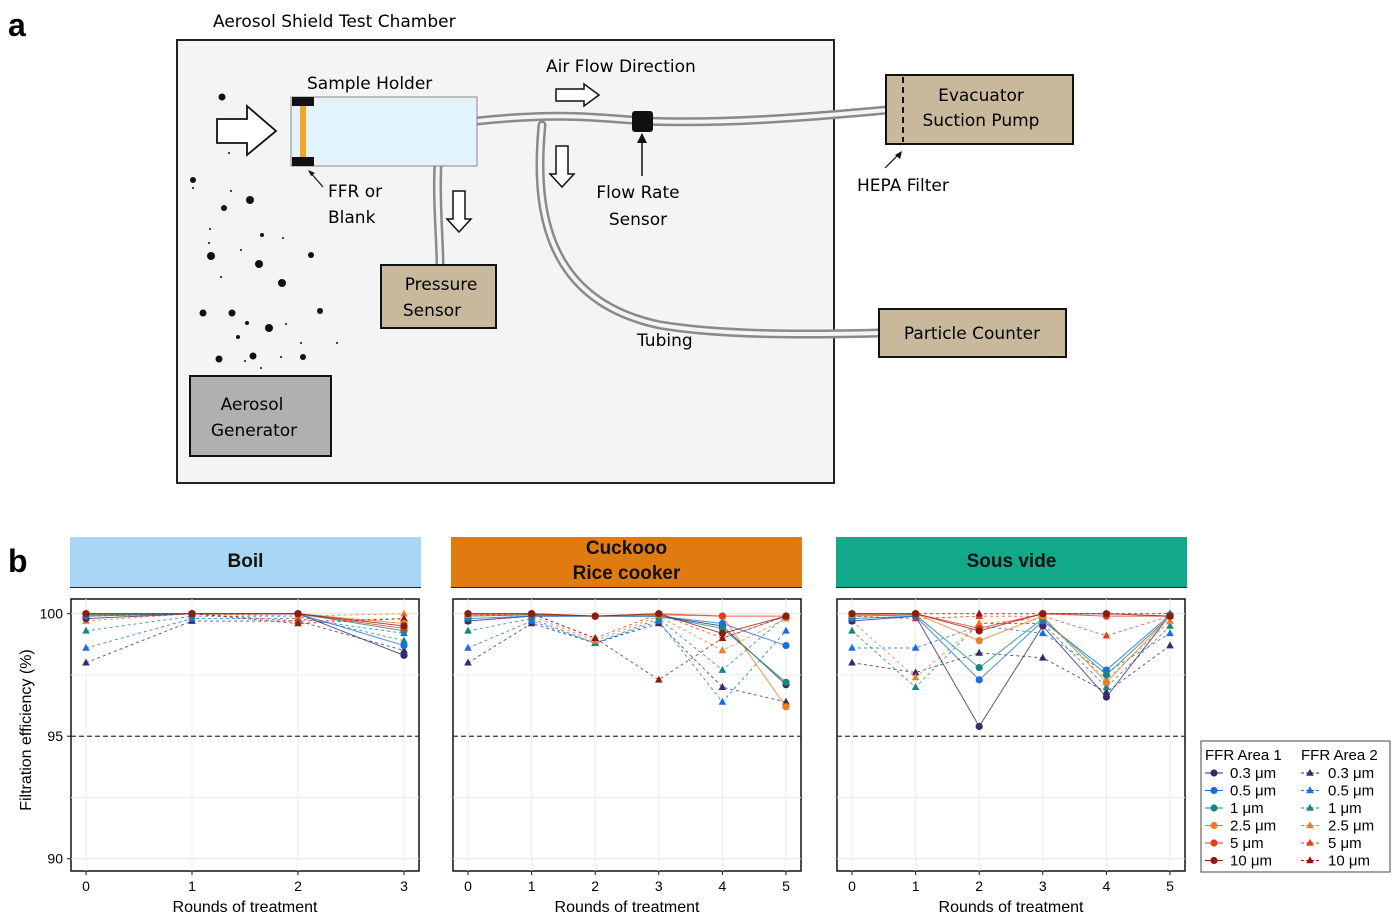 This screenshot has width=1392, height=921. I want to click on x-tick-label: 2, so click(595, 886).